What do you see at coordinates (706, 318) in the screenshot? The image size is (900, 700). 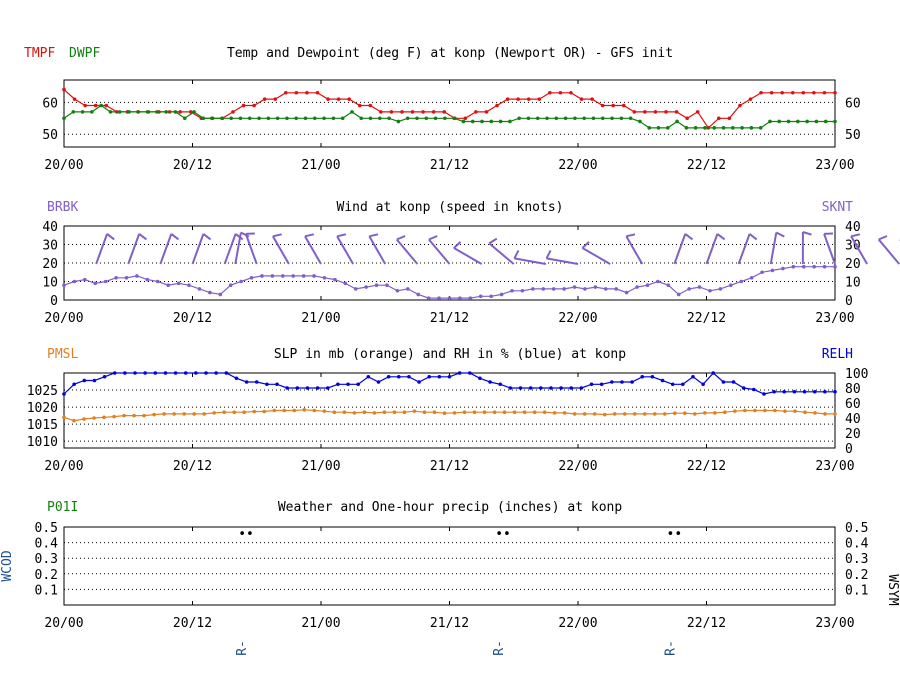 I see `panel2-xtick-label: 22/12` at bounding box center [706, 318].